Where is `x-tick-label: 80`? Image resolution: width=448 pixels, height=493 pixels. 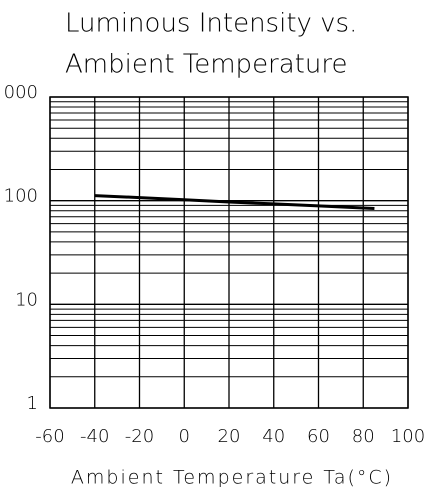 x-tick-label: 80 is located at coordinates (363, 436).